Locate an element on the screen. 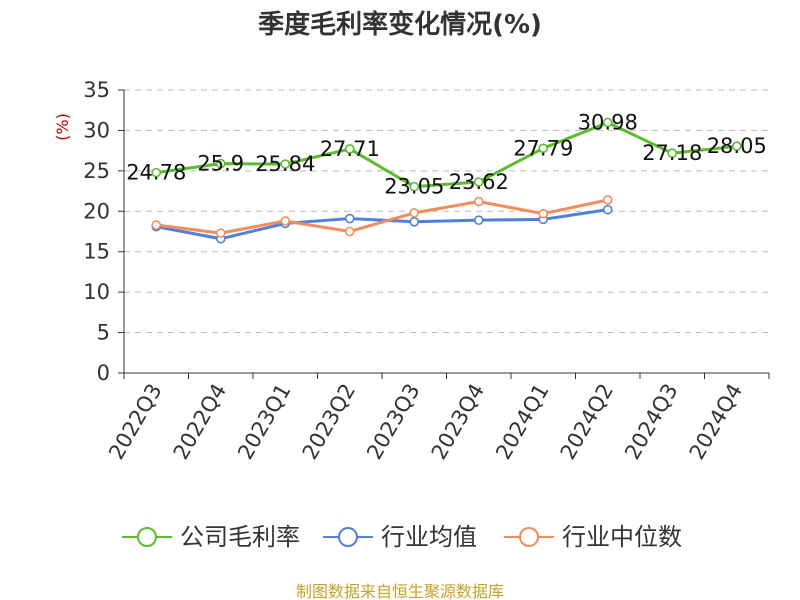 This screenshot has height=600, width=800. x-tick-label: 2022Q3 is located at coordinates (135, 422).